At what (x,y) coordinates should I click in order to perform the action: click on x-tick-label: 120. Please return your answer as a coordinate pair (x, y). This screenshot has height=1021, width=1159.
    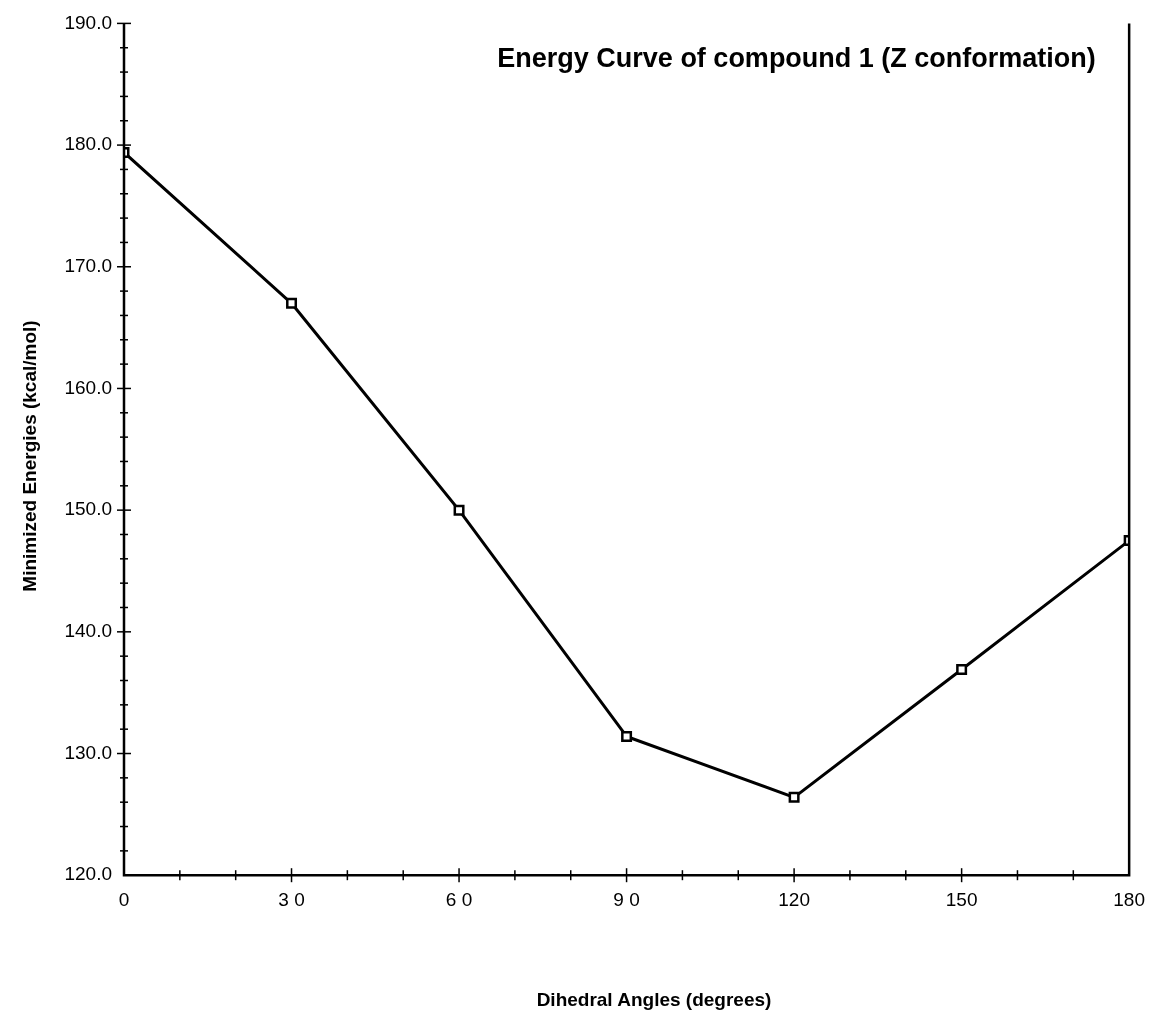
    Looking at the image, I should click on (794, 899).